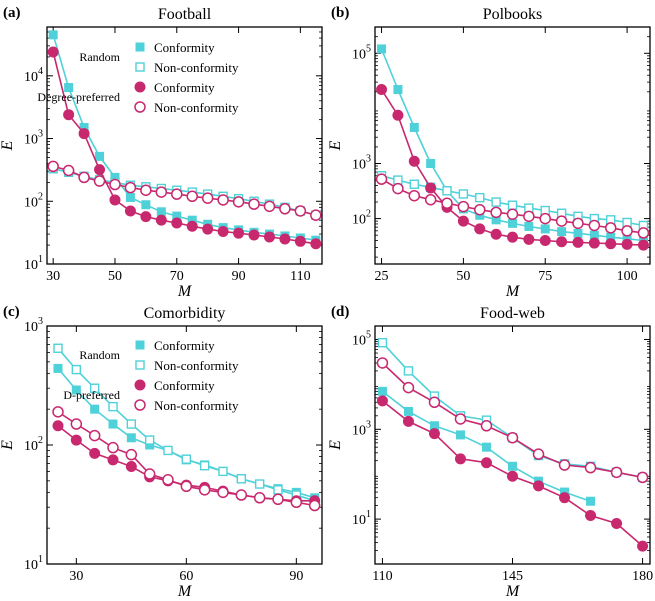 The width and height of the screenshot is (655, 601). Describe the element at coordinates (642, 576) in the screenshot. I see `x-tick-label: 180` at that location.